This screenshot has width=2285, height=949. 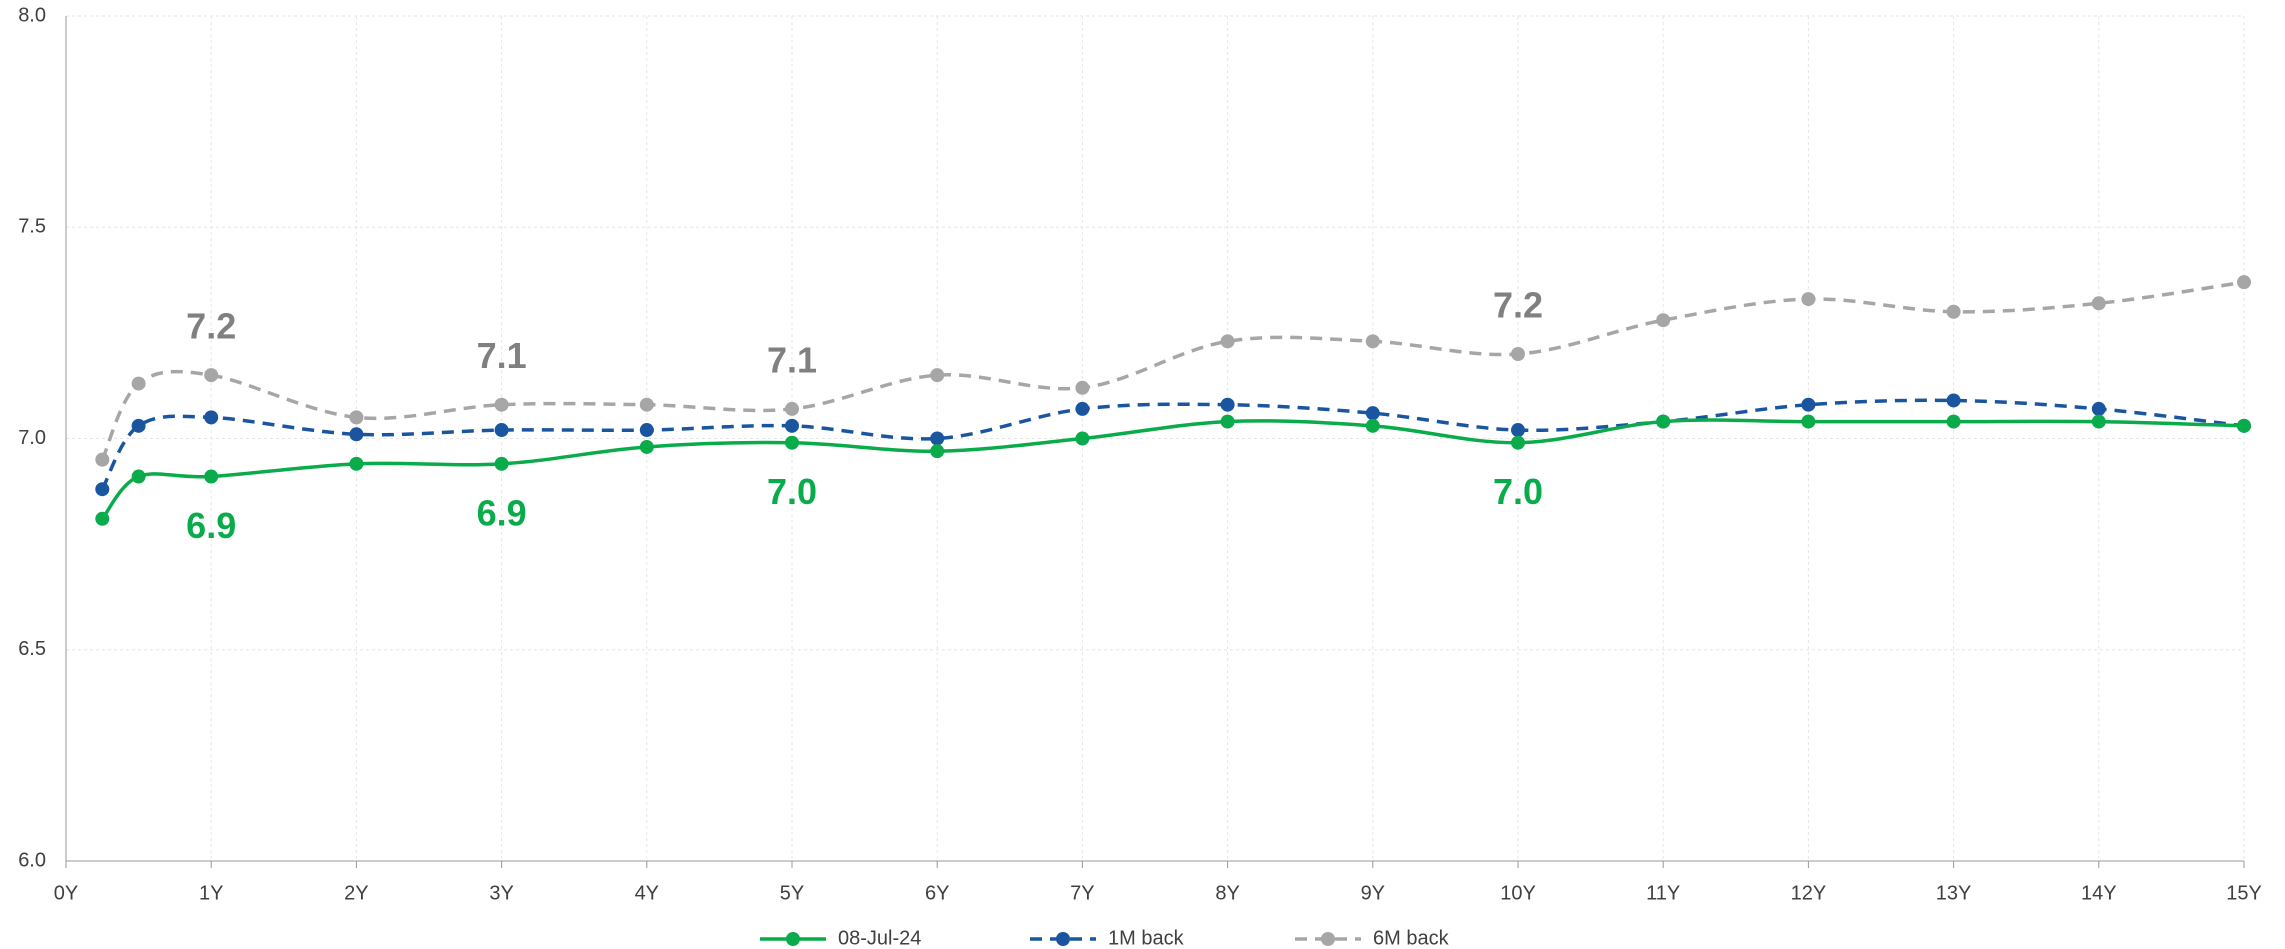 What do you see at coordinates (1518, 893) in the screenshot?
I see `x-tick-label: 10Y` at bounding box center [1518, 893].